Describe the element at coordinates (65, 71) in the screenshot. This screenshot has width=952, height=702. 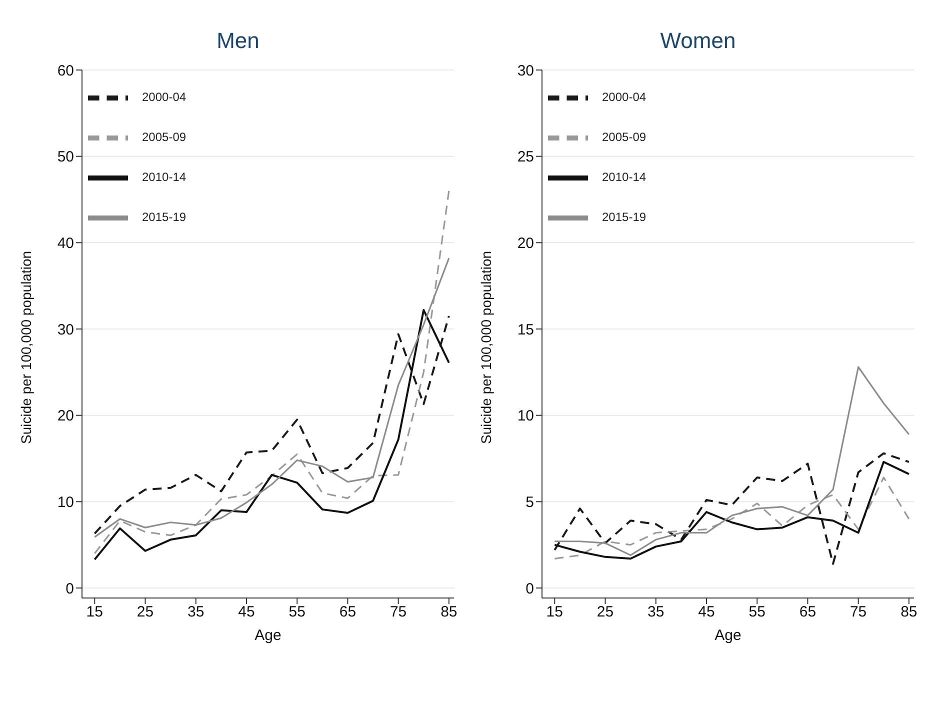
I see `y-tick-label: 60` at that location.